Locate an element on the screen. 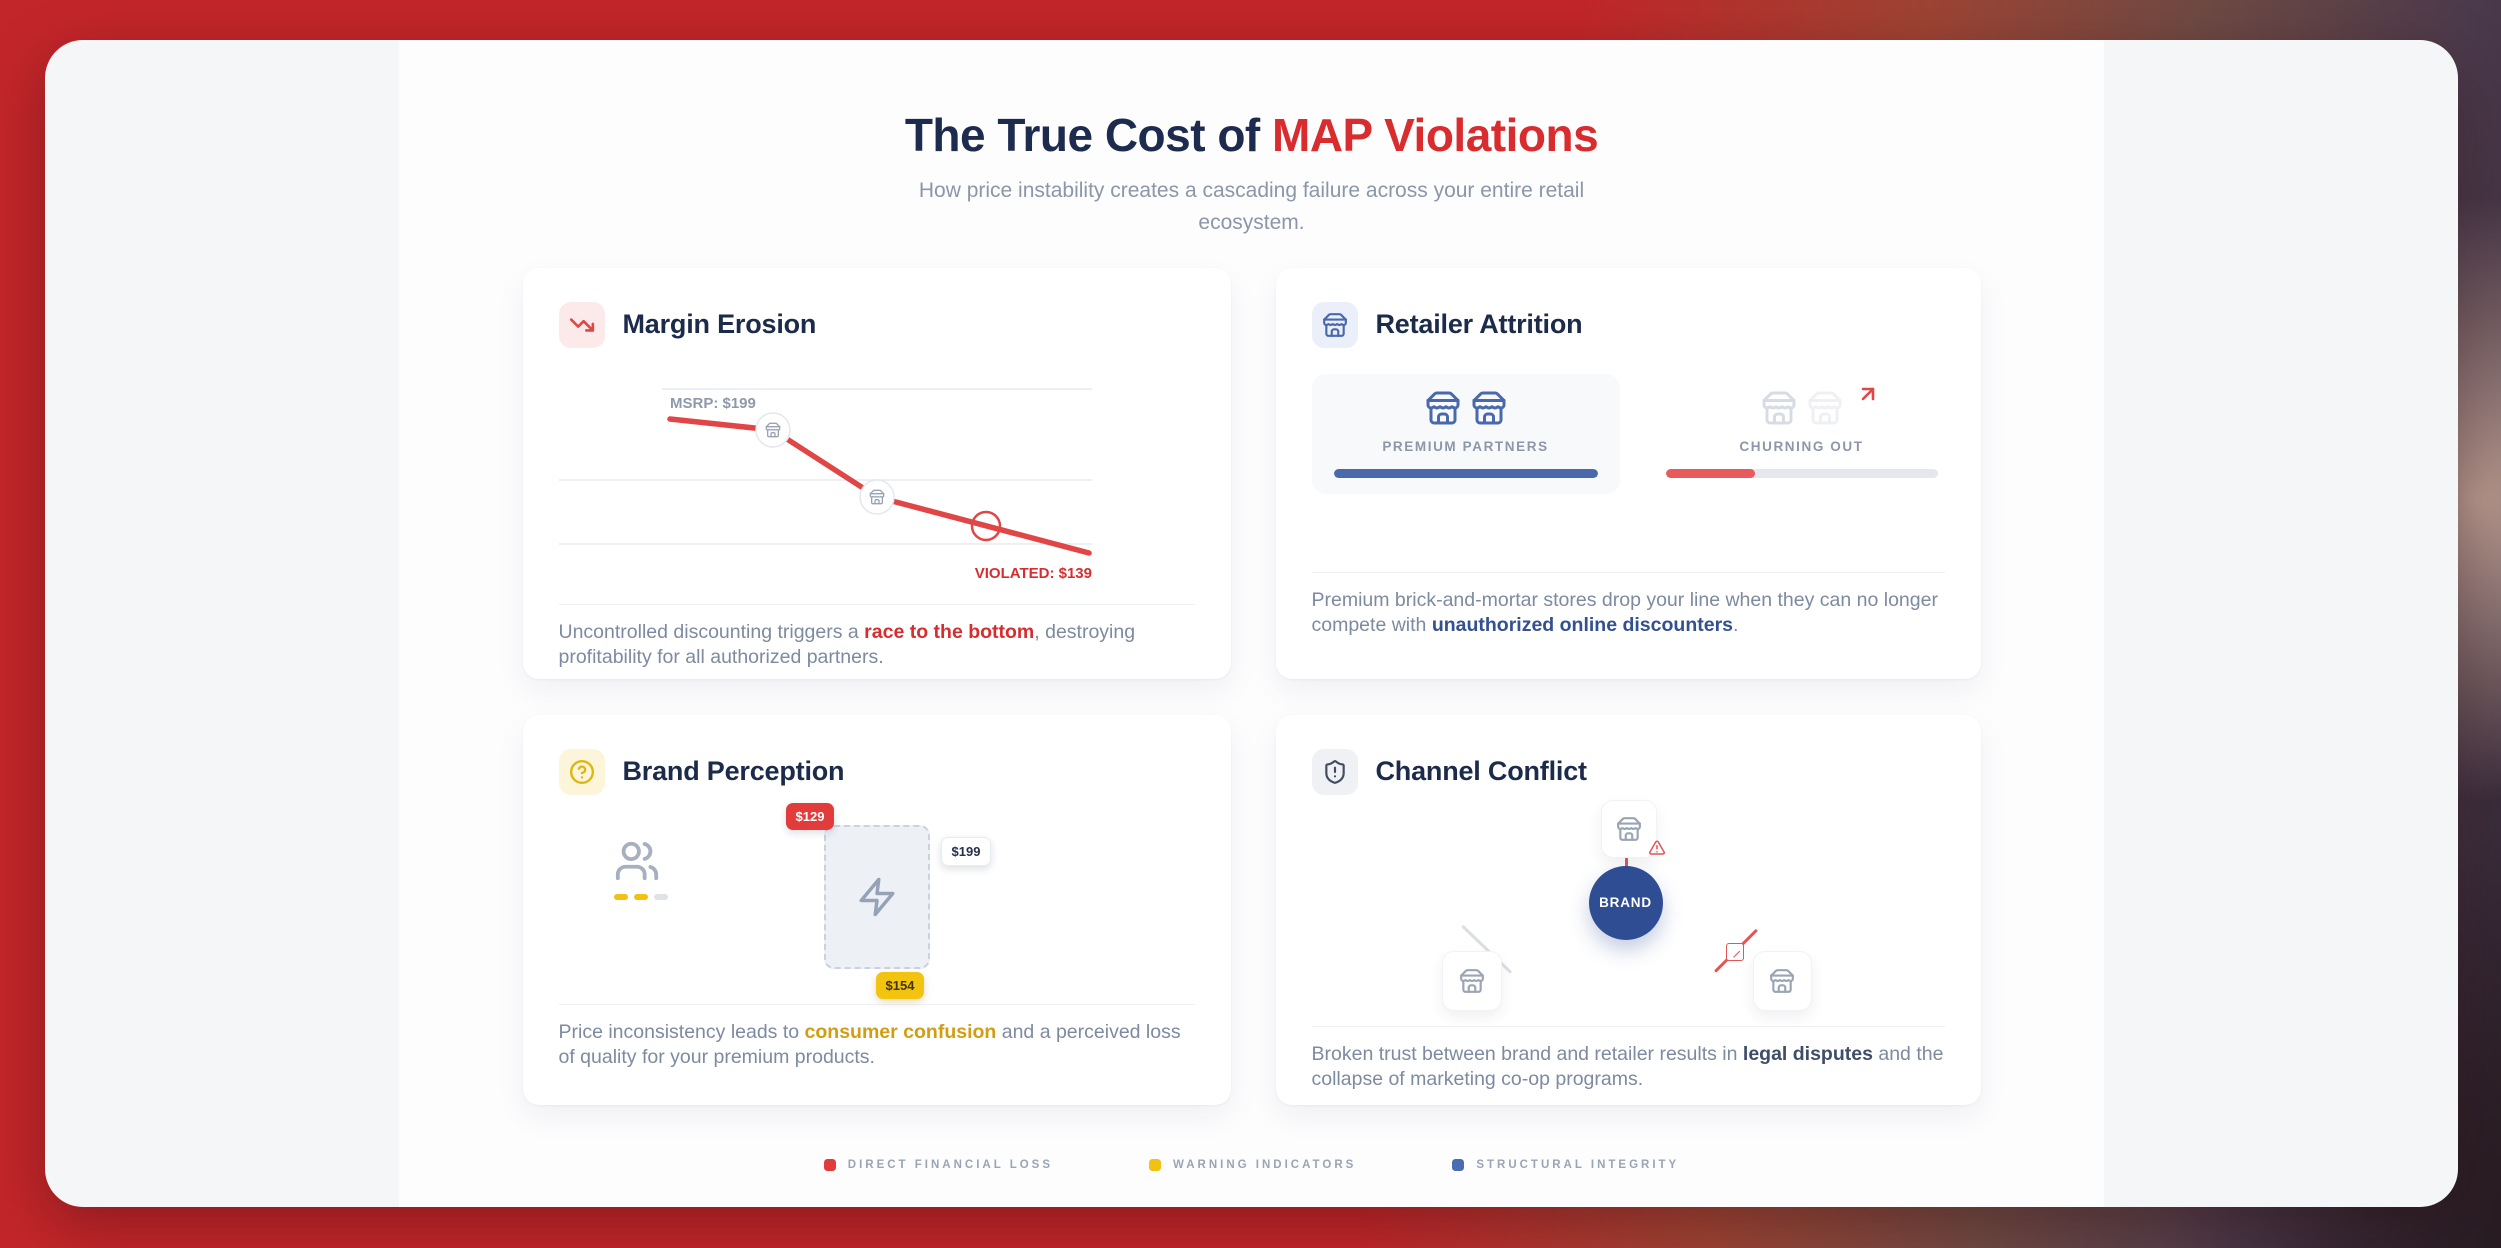 The image size is (2501, 1248). legend-item-warning-indicators: WARNING INDICATORS is located at coordinates (1252, 1164).